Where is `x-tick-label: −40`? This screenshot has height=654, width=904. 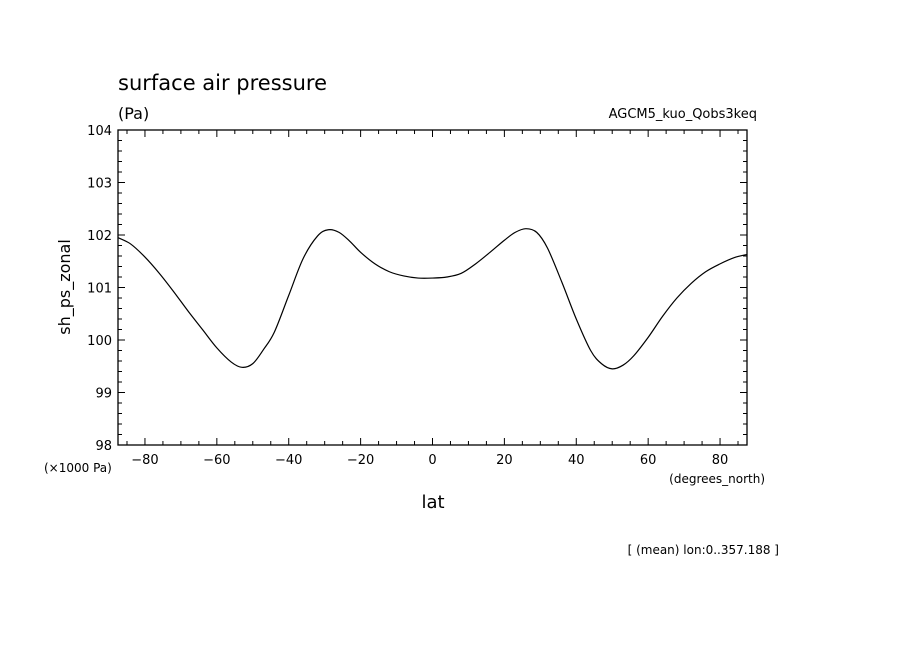 x-tick-label: −40 is located at coordinates (288, 460).